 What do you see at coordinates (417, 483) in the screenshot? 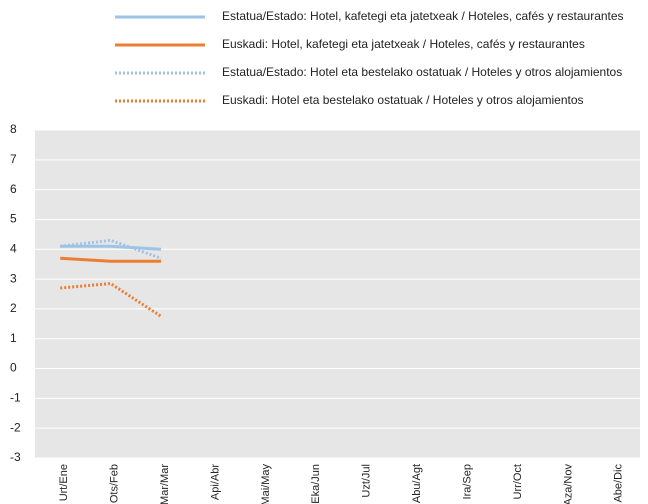
I see `x-tick-label: Abu/Agt` at bounding box center [417, 483].